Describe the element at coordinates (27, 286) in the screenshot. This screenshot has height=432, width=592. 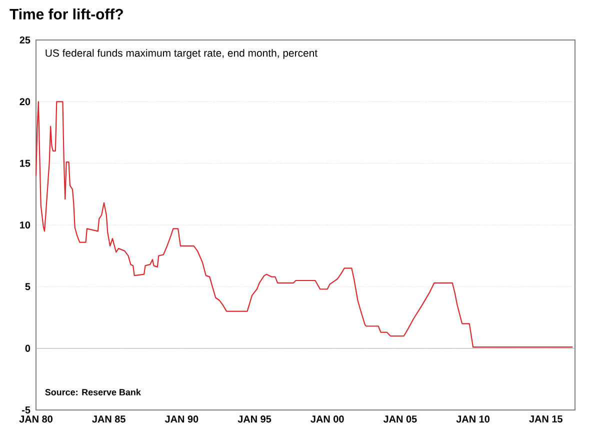
I see `y-tick-label: 5` at that location.